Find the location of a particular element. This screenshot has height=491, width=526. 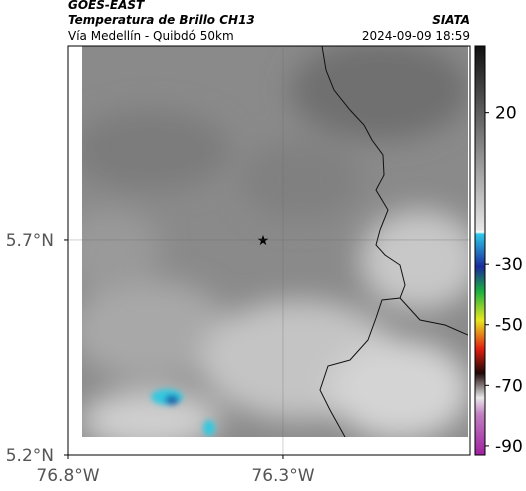

colorbar-tick-label: -70 is located at coordinates (509, 386).